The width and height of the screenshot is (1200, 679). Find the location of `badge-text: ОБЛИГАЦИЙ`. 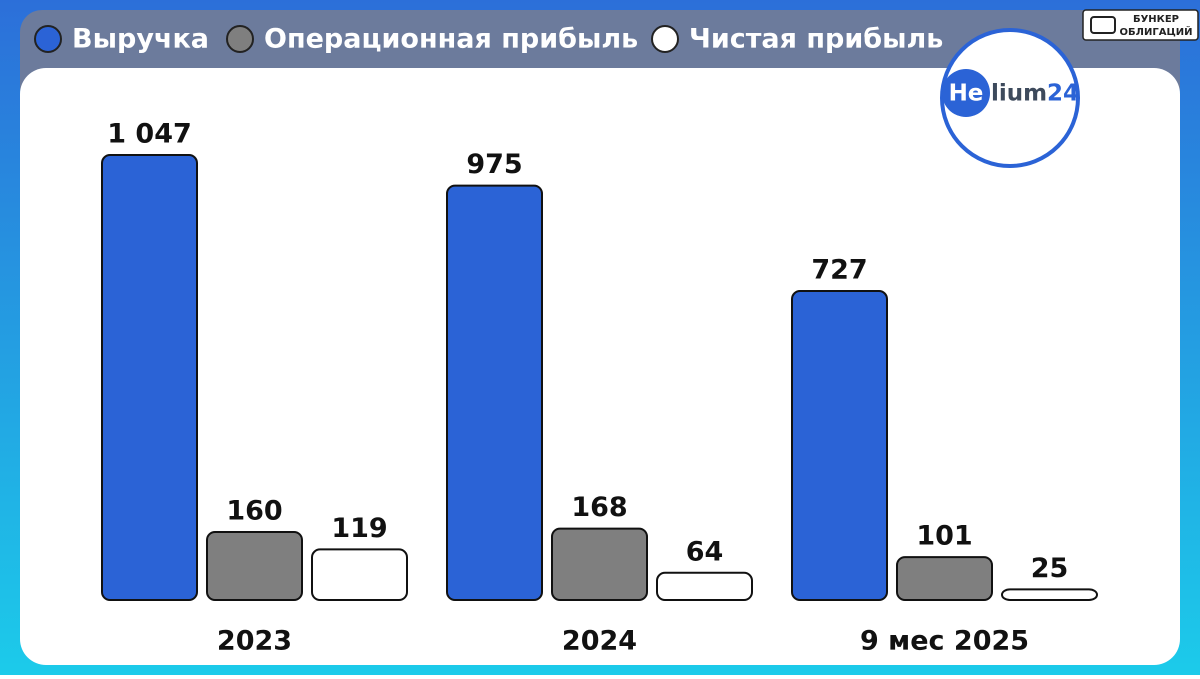

badge-text: ОБЛИГАЦИЙ is located at coordinates (1156, 31).